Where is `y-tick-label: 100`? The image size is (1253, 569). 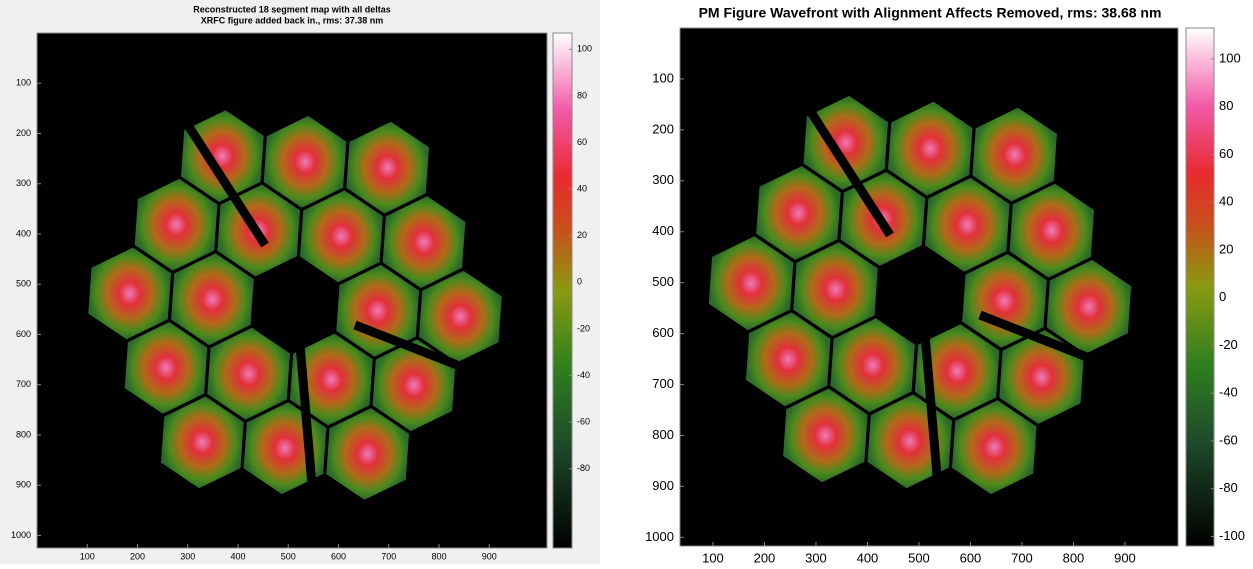
y-tick-label: 100 is located at coordinates (23, 83).